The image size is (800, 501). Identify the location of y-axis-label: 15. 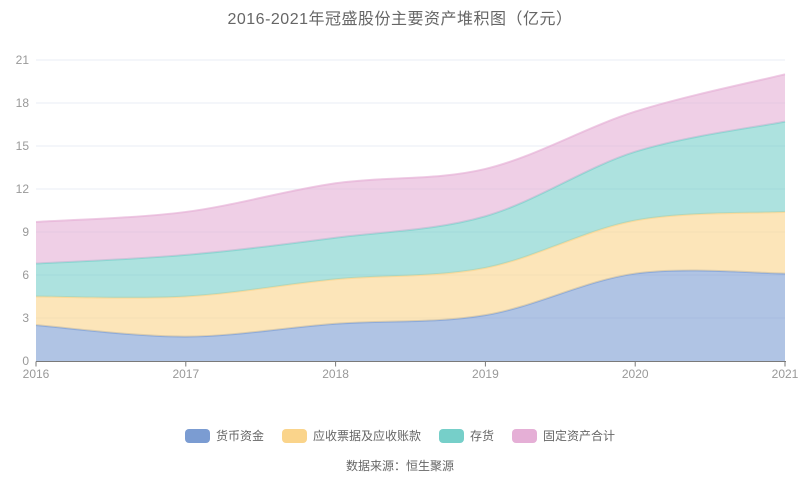
(23, 146).